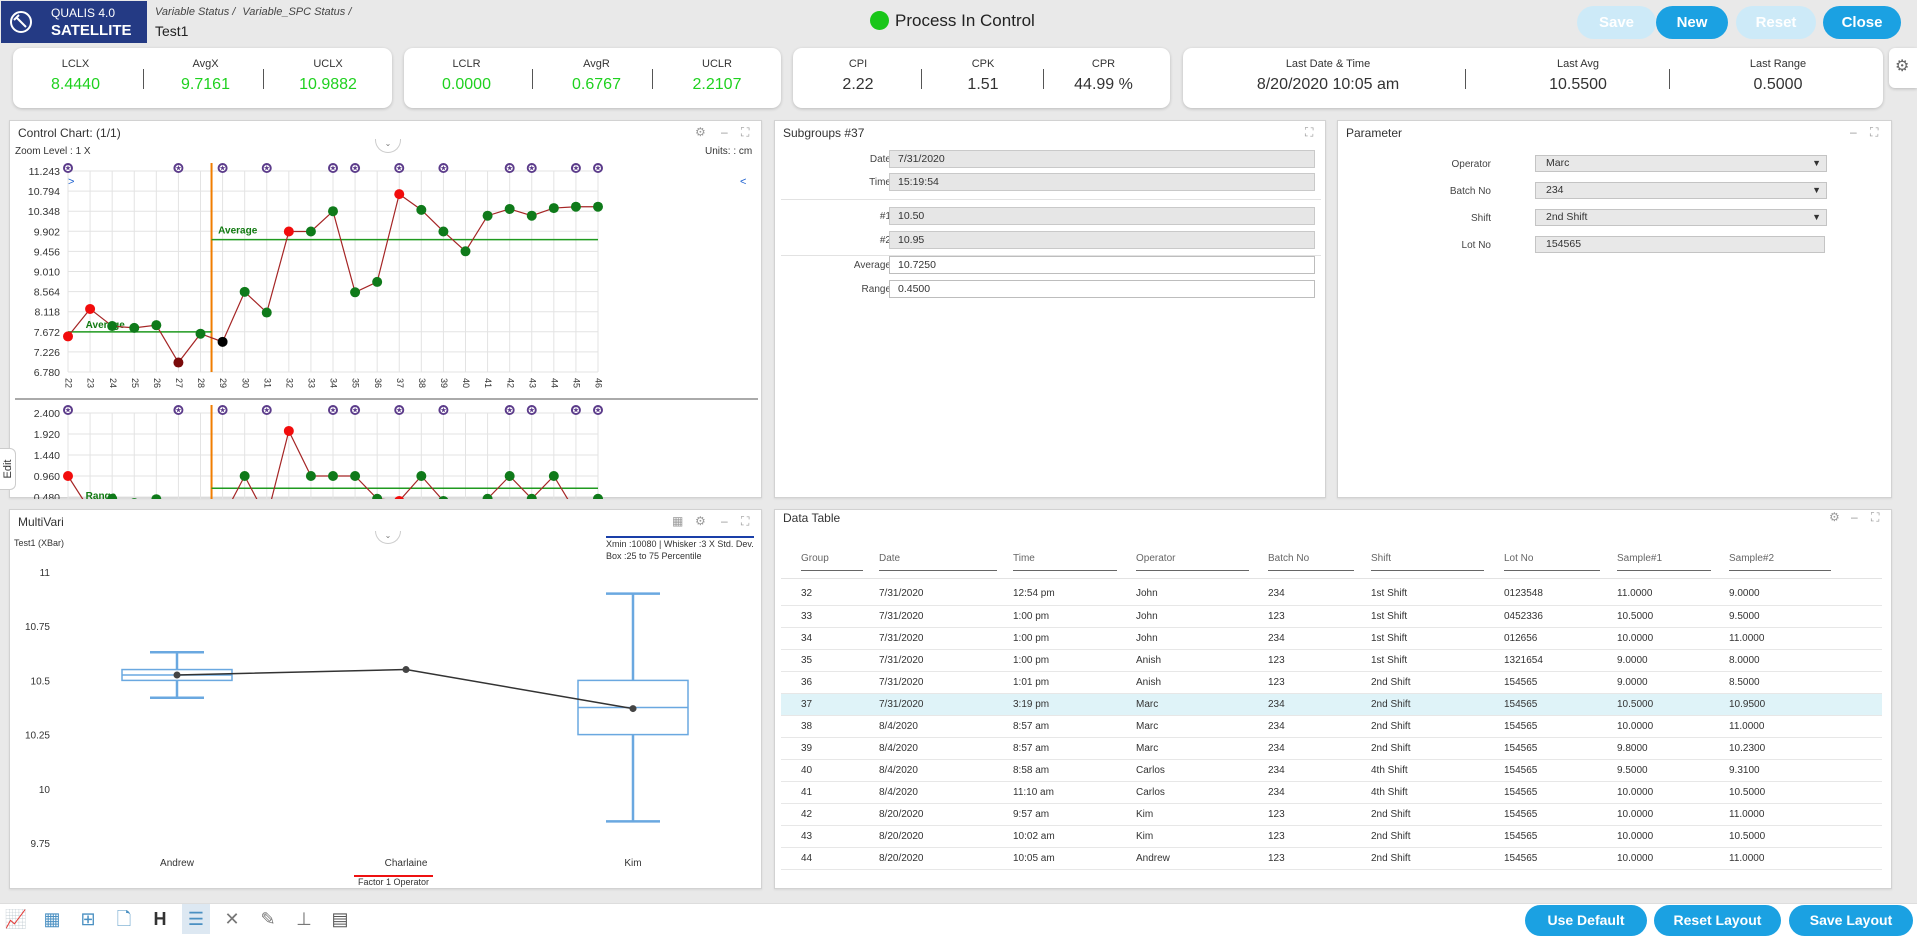 Image resolution: width=1917 pixels, height=939 pixels. What do you see at coordinates (1851, 920) in the screenshot?
I see `save-layout-button: Save Layout` at bounding box center [1851, 920].